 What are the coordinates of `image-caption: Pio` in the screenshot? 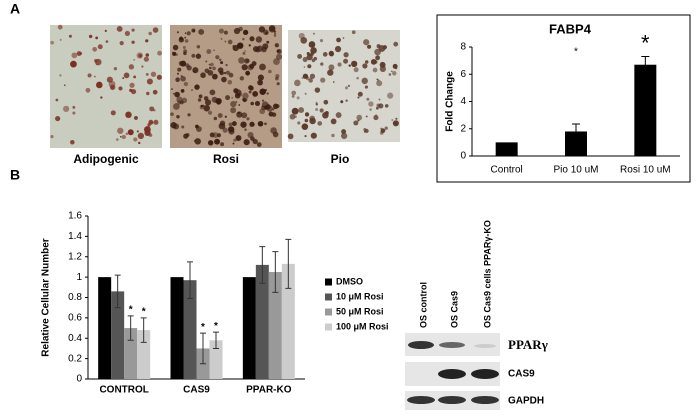 It's located at (340, 159).